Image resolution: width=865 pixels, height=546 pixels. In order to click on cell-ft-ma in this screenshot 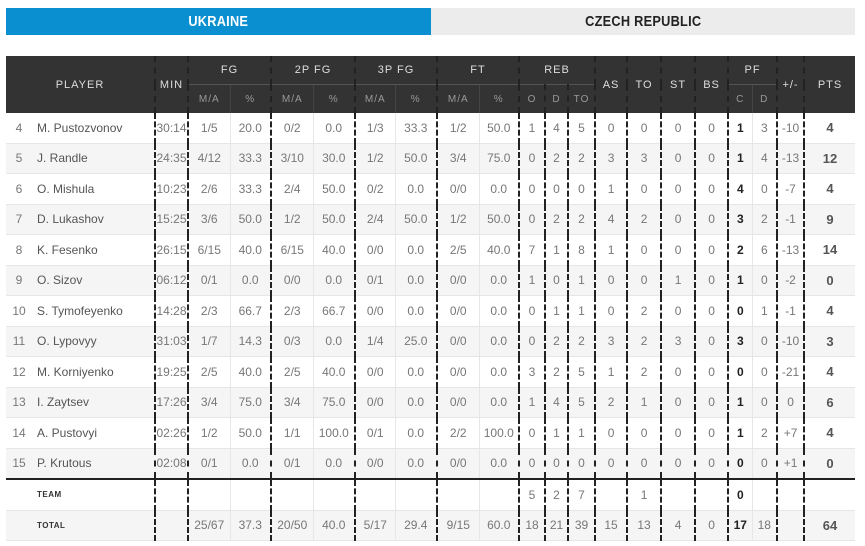, I will do `click(457, 494)`.